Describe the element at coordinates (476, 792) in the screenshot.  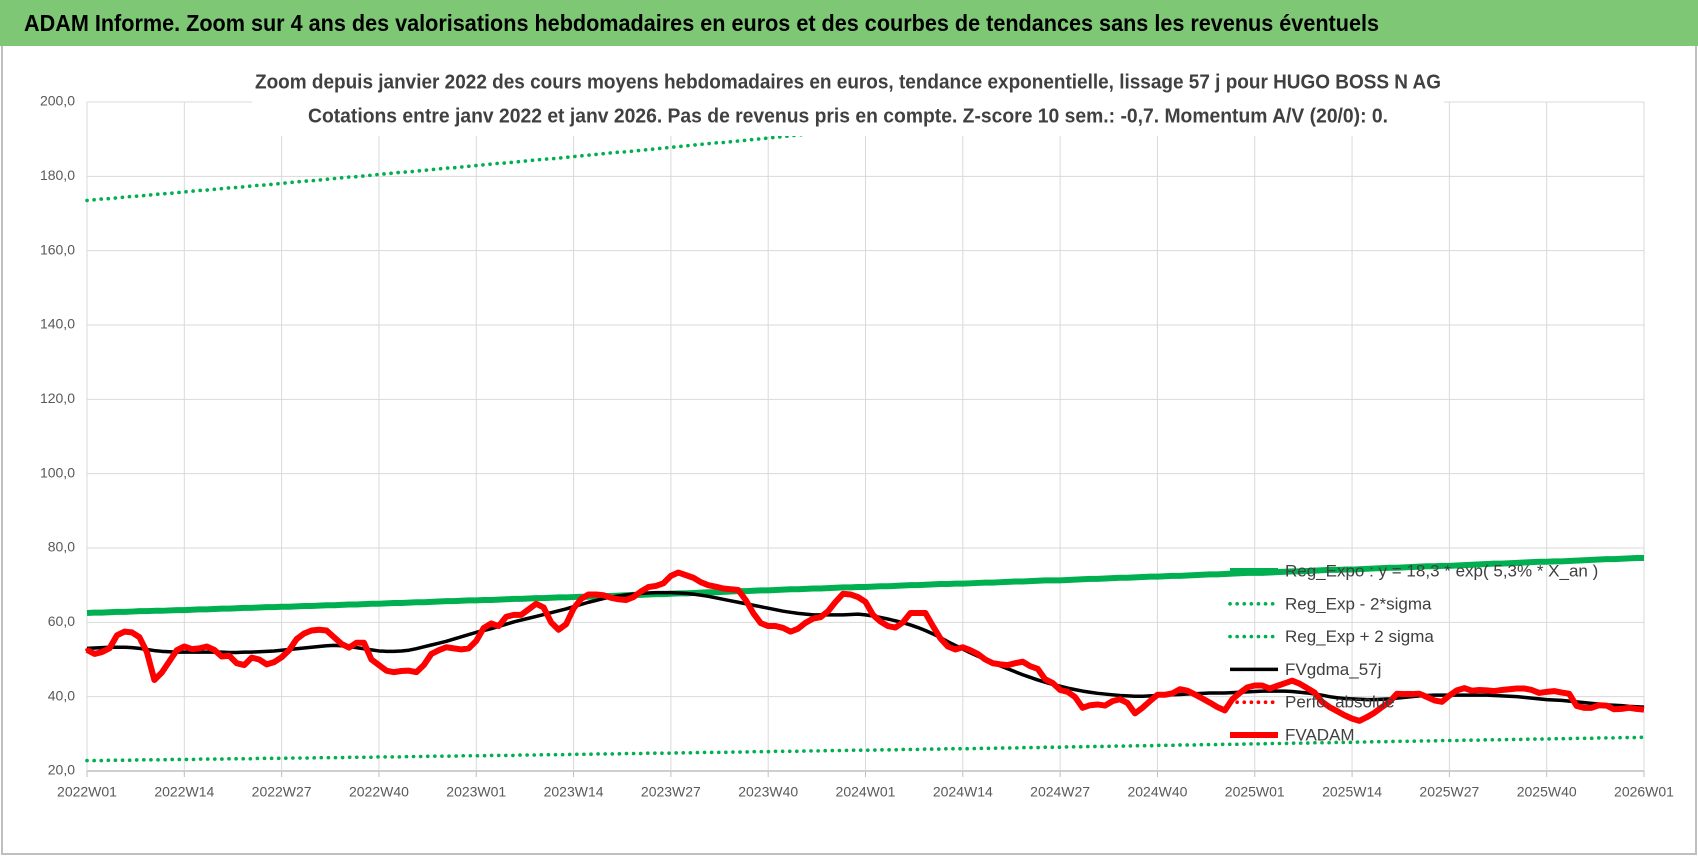
I see `x-tick-label: 2023W01` at that location.